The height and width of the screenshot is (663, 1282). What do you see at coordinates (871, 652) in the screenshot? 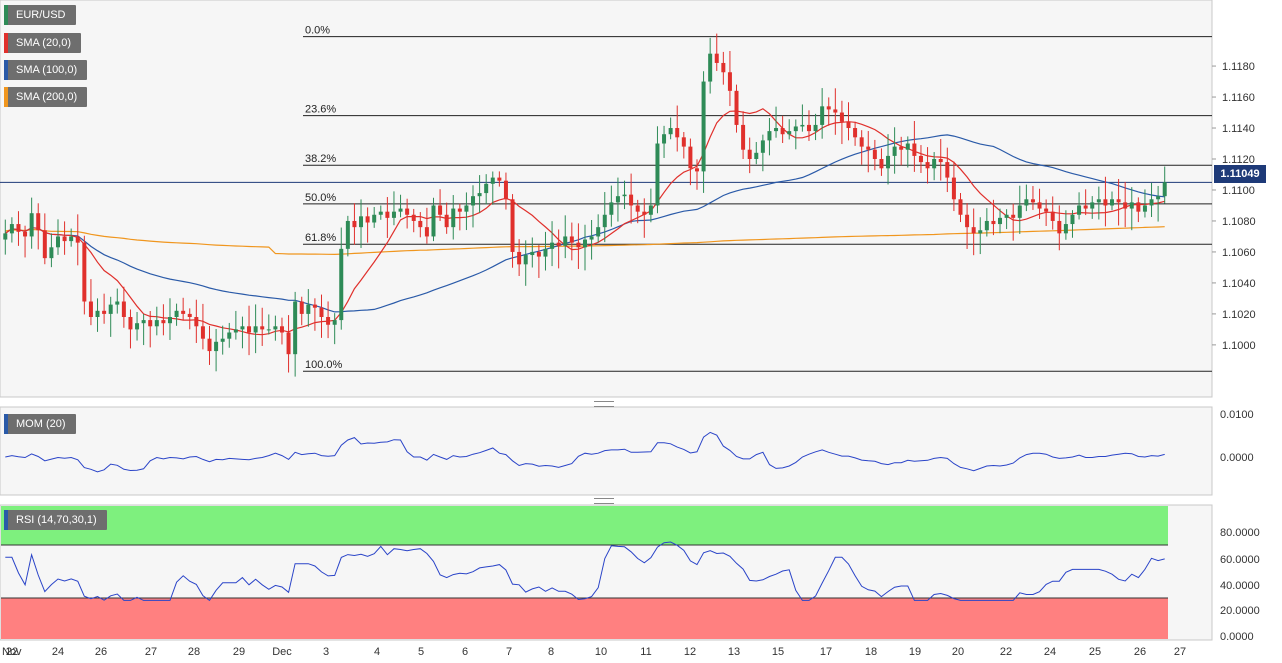
I see `x-tick-label: 18` at bounding box center [871, 652].